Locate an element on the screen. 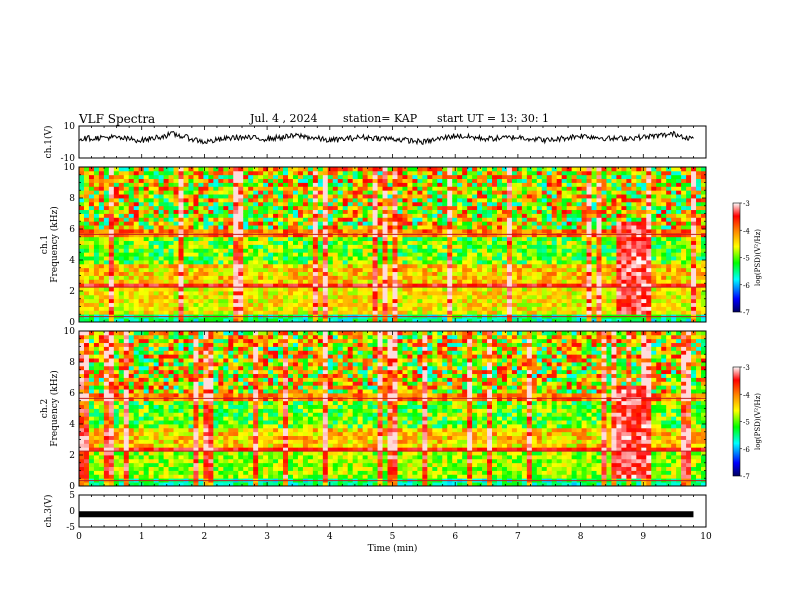  frame-w1 is located at coordinates (392, 142).